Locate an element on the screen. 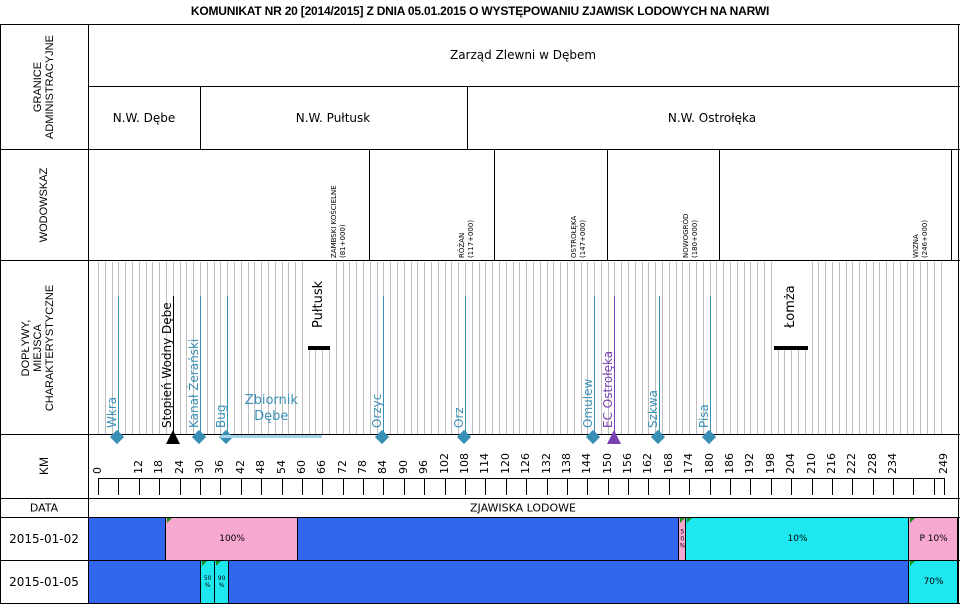  reservoir-label-line: Zbiornik is located at coordinates (271, 400).